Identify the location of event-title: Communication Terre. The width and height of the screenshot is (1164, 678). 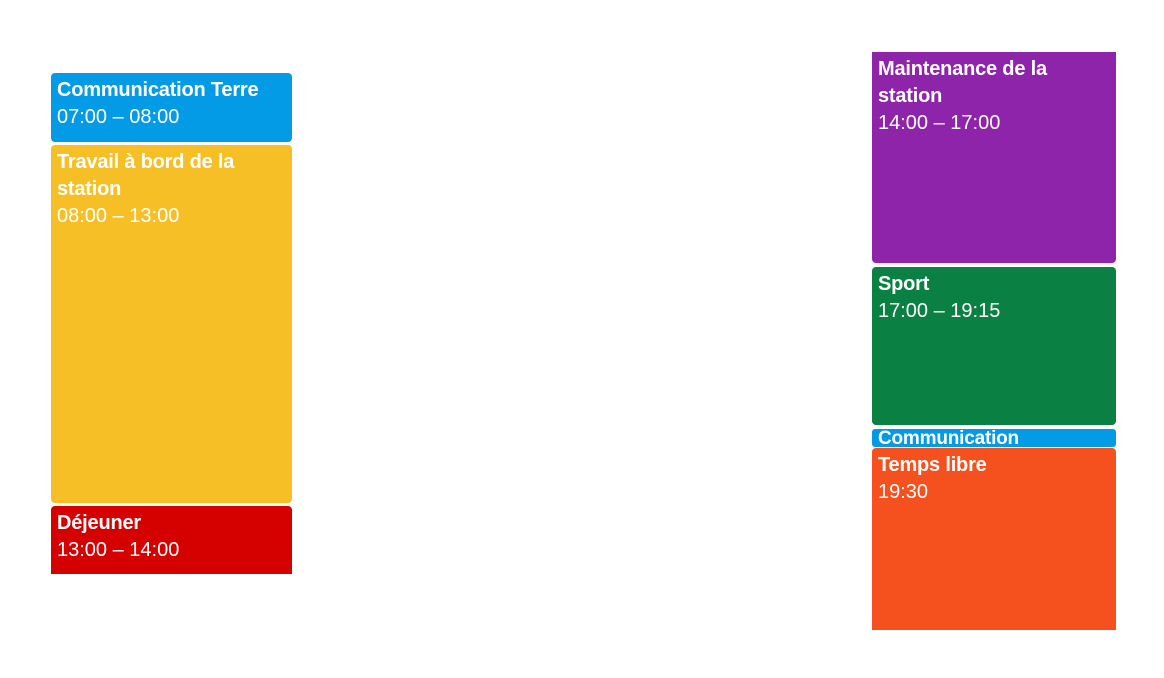
(158, 90).